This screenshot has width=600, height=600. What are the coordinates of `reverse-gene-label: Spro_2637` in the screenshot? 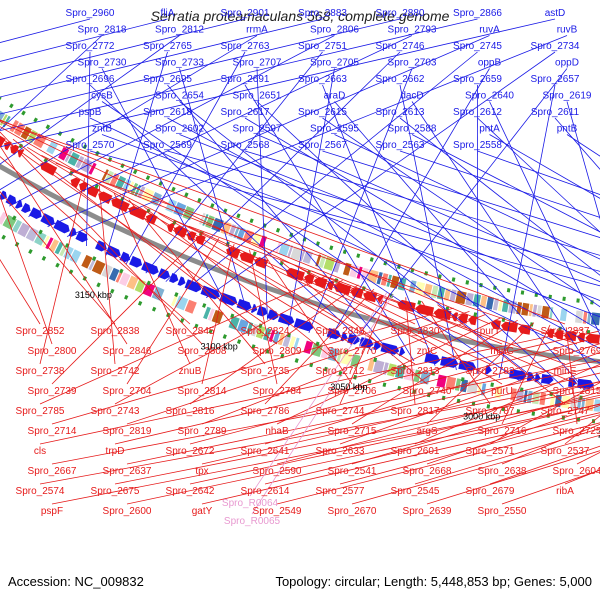 It's located at (127, 471).